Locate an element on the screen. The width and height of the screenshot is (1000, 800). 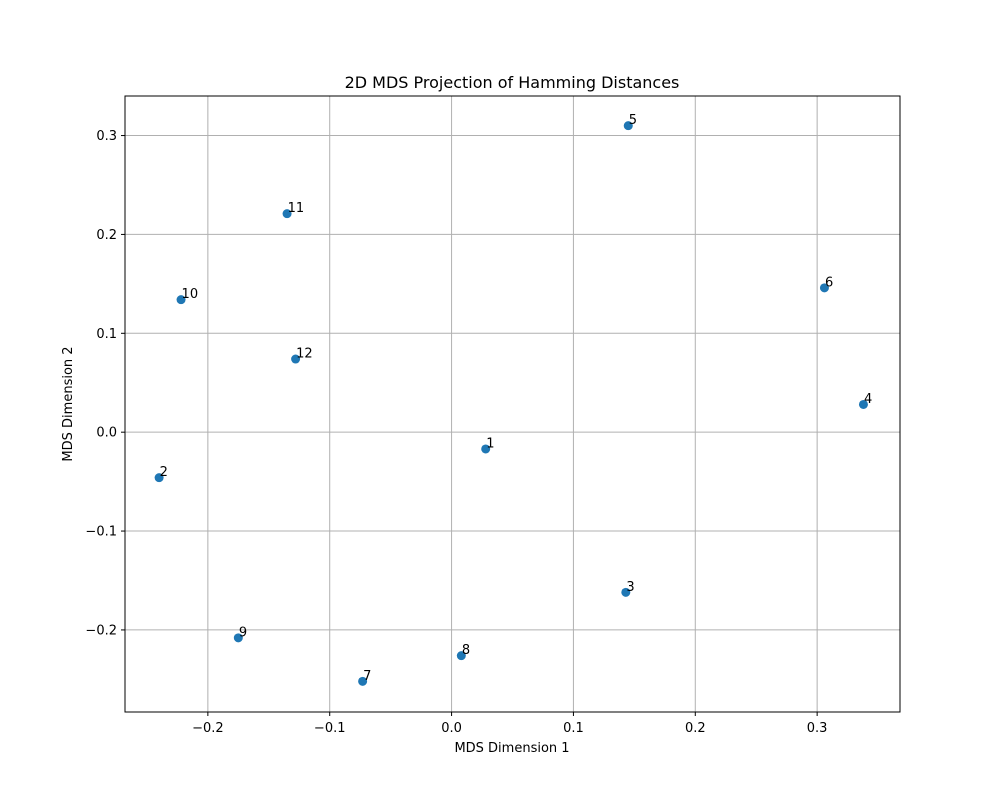
x-tick-label: −0.1 is located at coordinates (330, 728).